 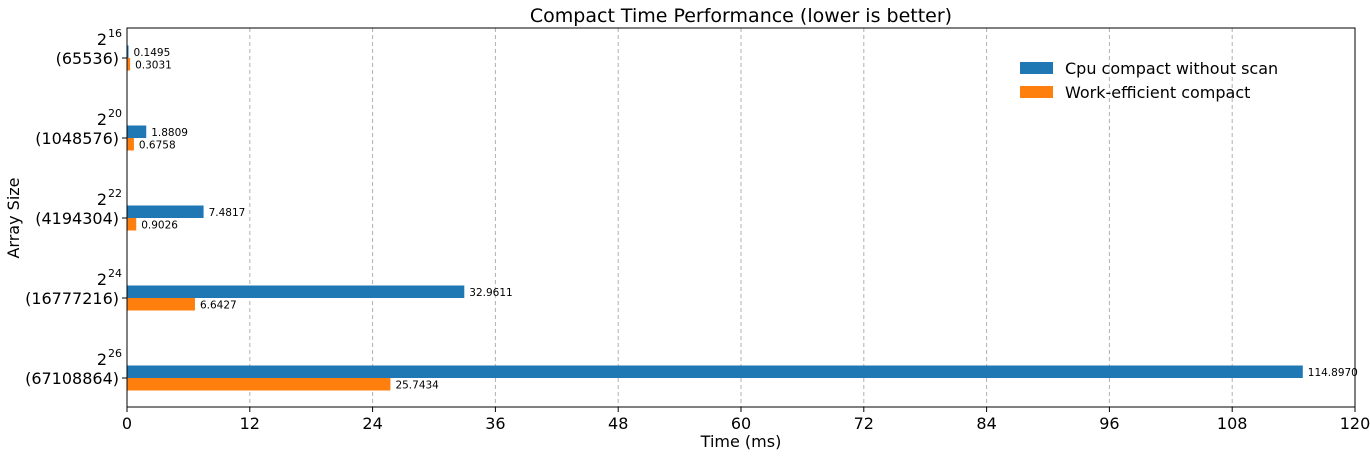 I want to click on y-axis-label: Array Size, so click(x=13, y=217).